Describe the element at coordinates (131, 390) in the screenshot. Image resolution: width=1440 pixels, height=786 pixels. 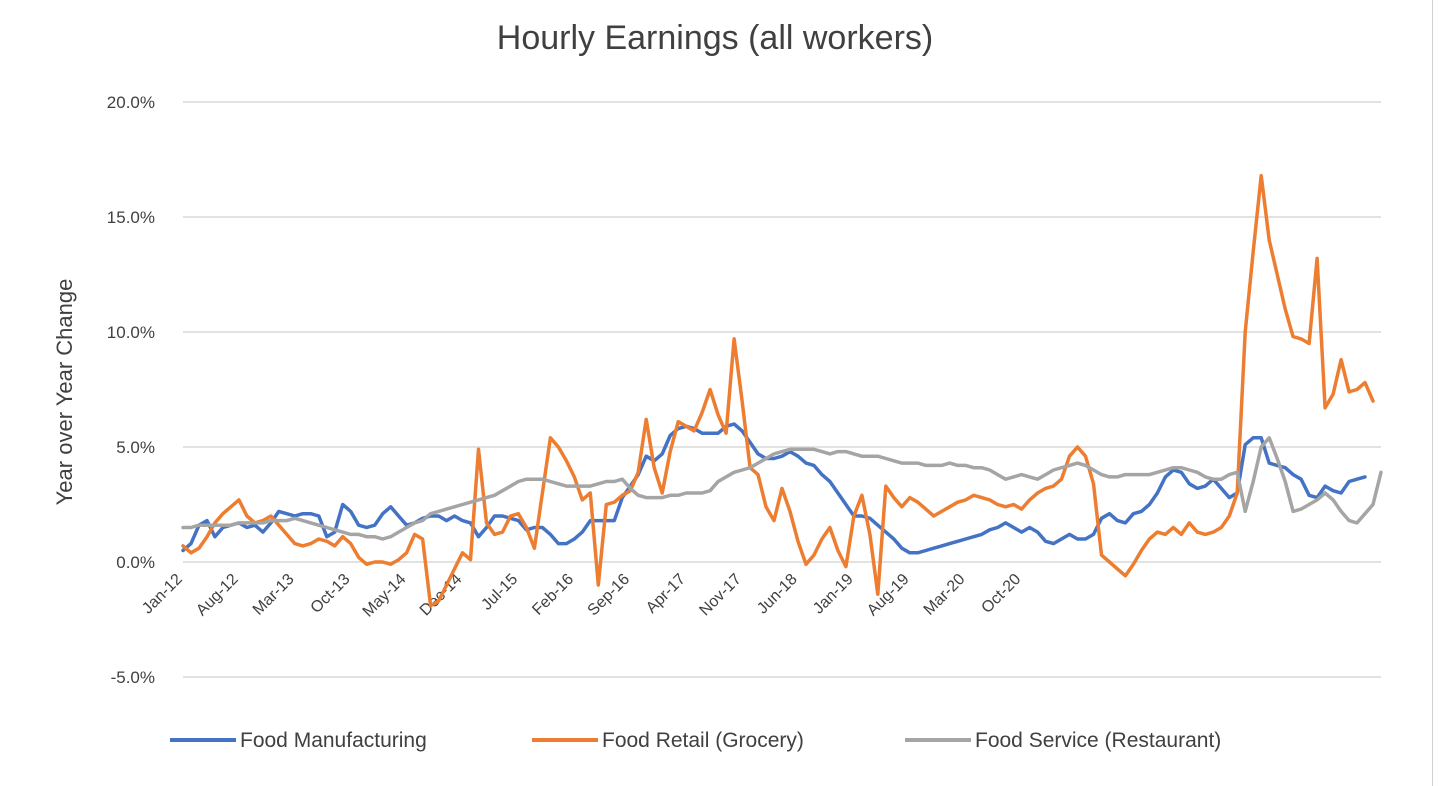
I see `y-axis-tick-labels: -5.0% 0.0% 5.0% 10.0% 15.0% 20.0%` at that location.